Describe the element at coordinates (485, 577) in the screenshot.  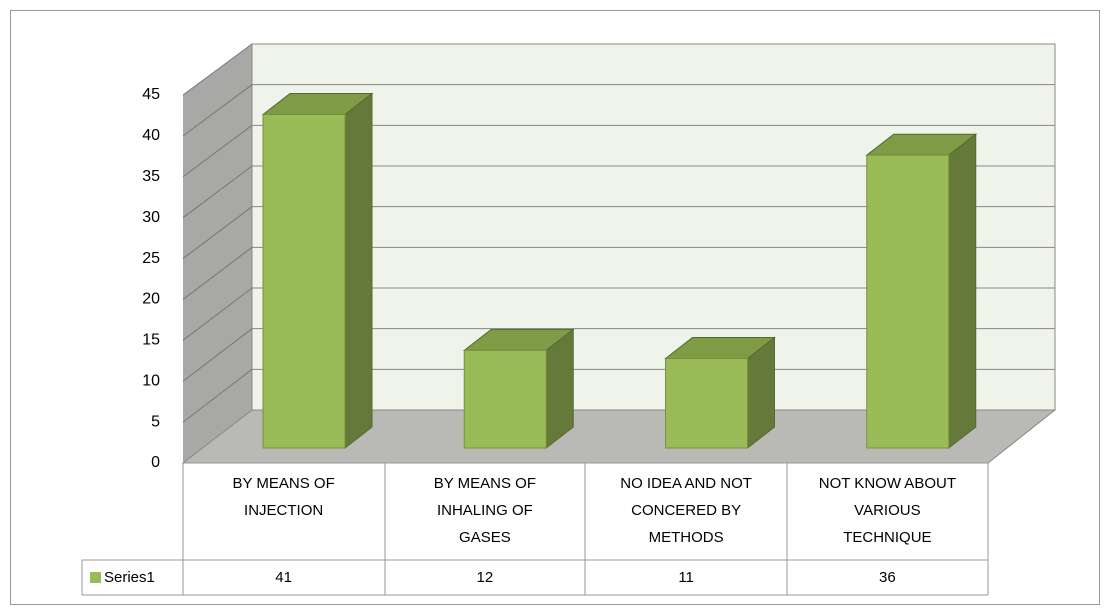
I see `table-value: 12` at that location.